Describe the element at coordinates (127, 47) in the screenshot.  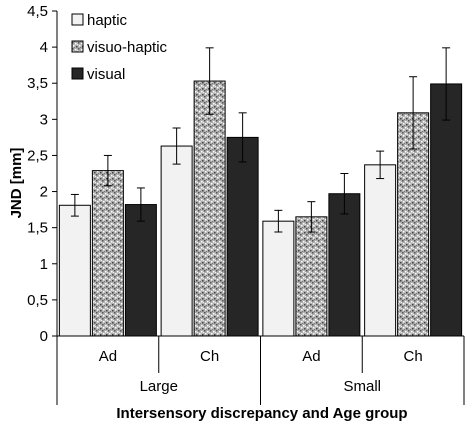
I see `legend-label-visuo-haptic: visuo-haptic` at that location.